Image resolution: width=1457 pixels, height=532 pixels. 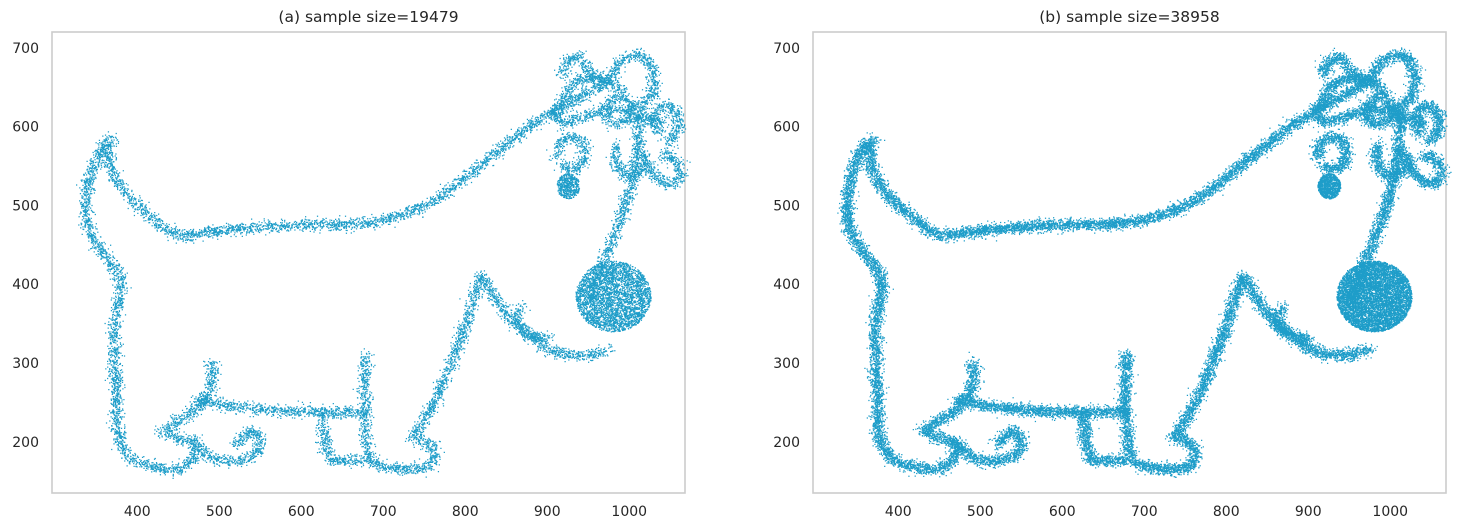 I want to click on chart-title: (a) sample size=19479, so click(x=368, y=17).